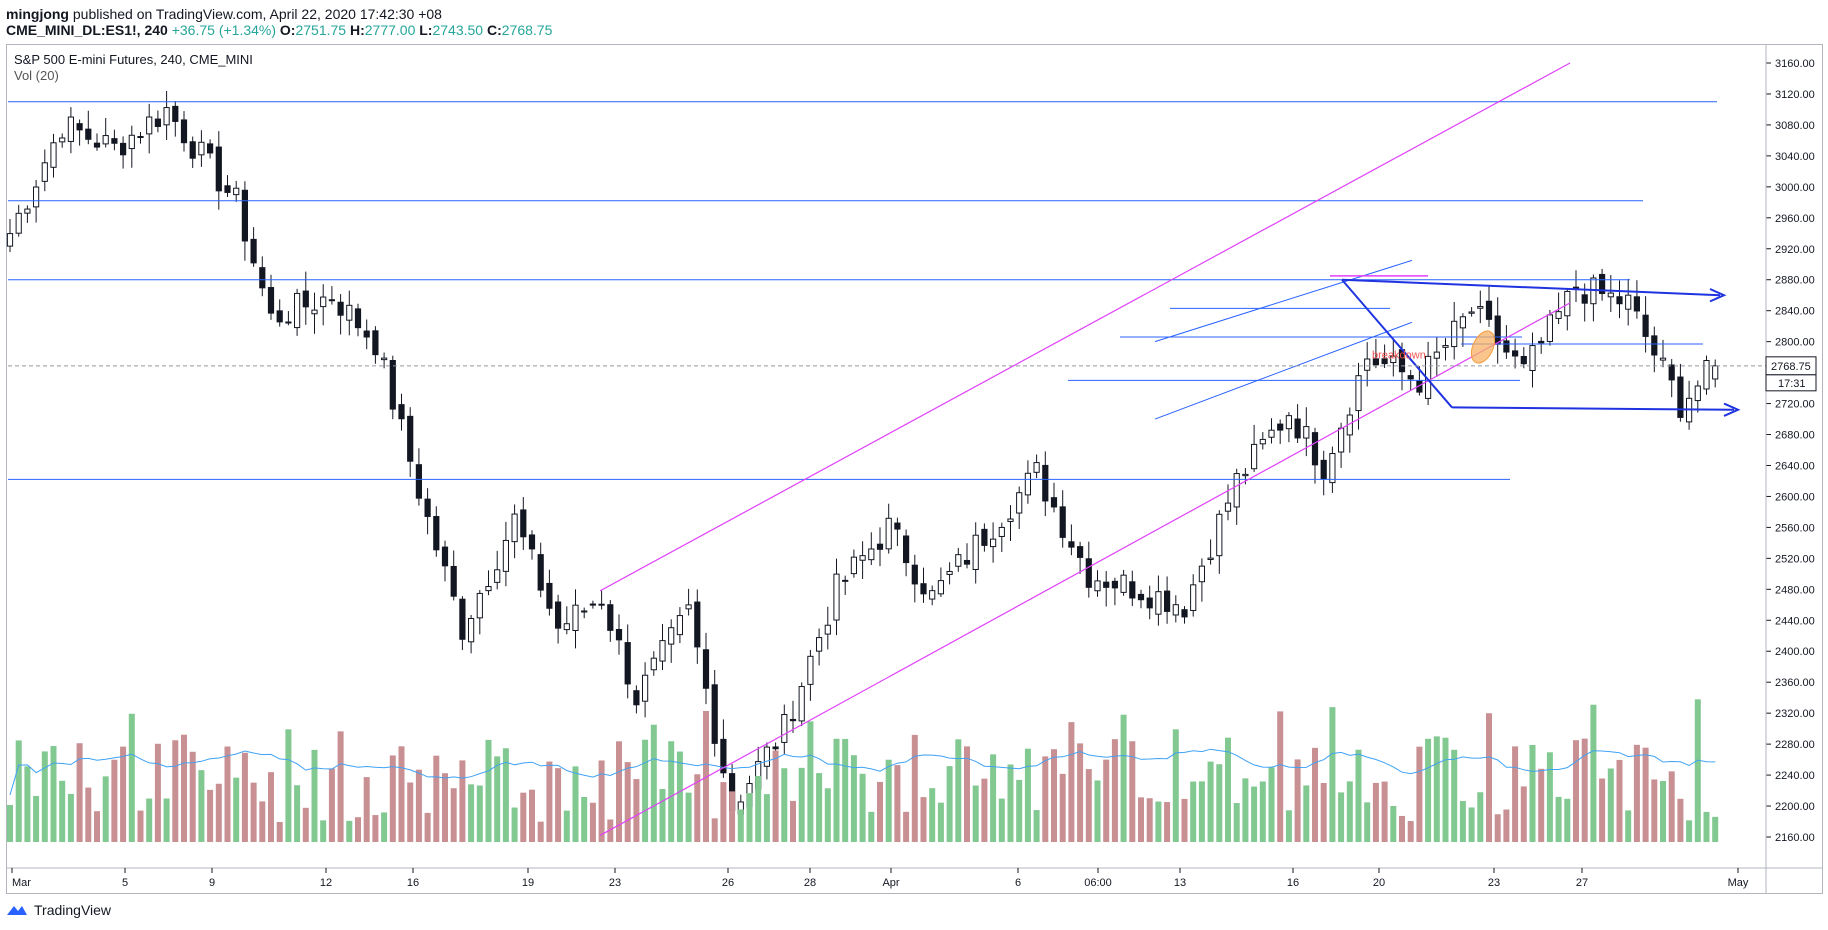  Describe the element at coordinates (1795, 621) in the screenshot. I see `y-tick-label: 2440.00` at that location.